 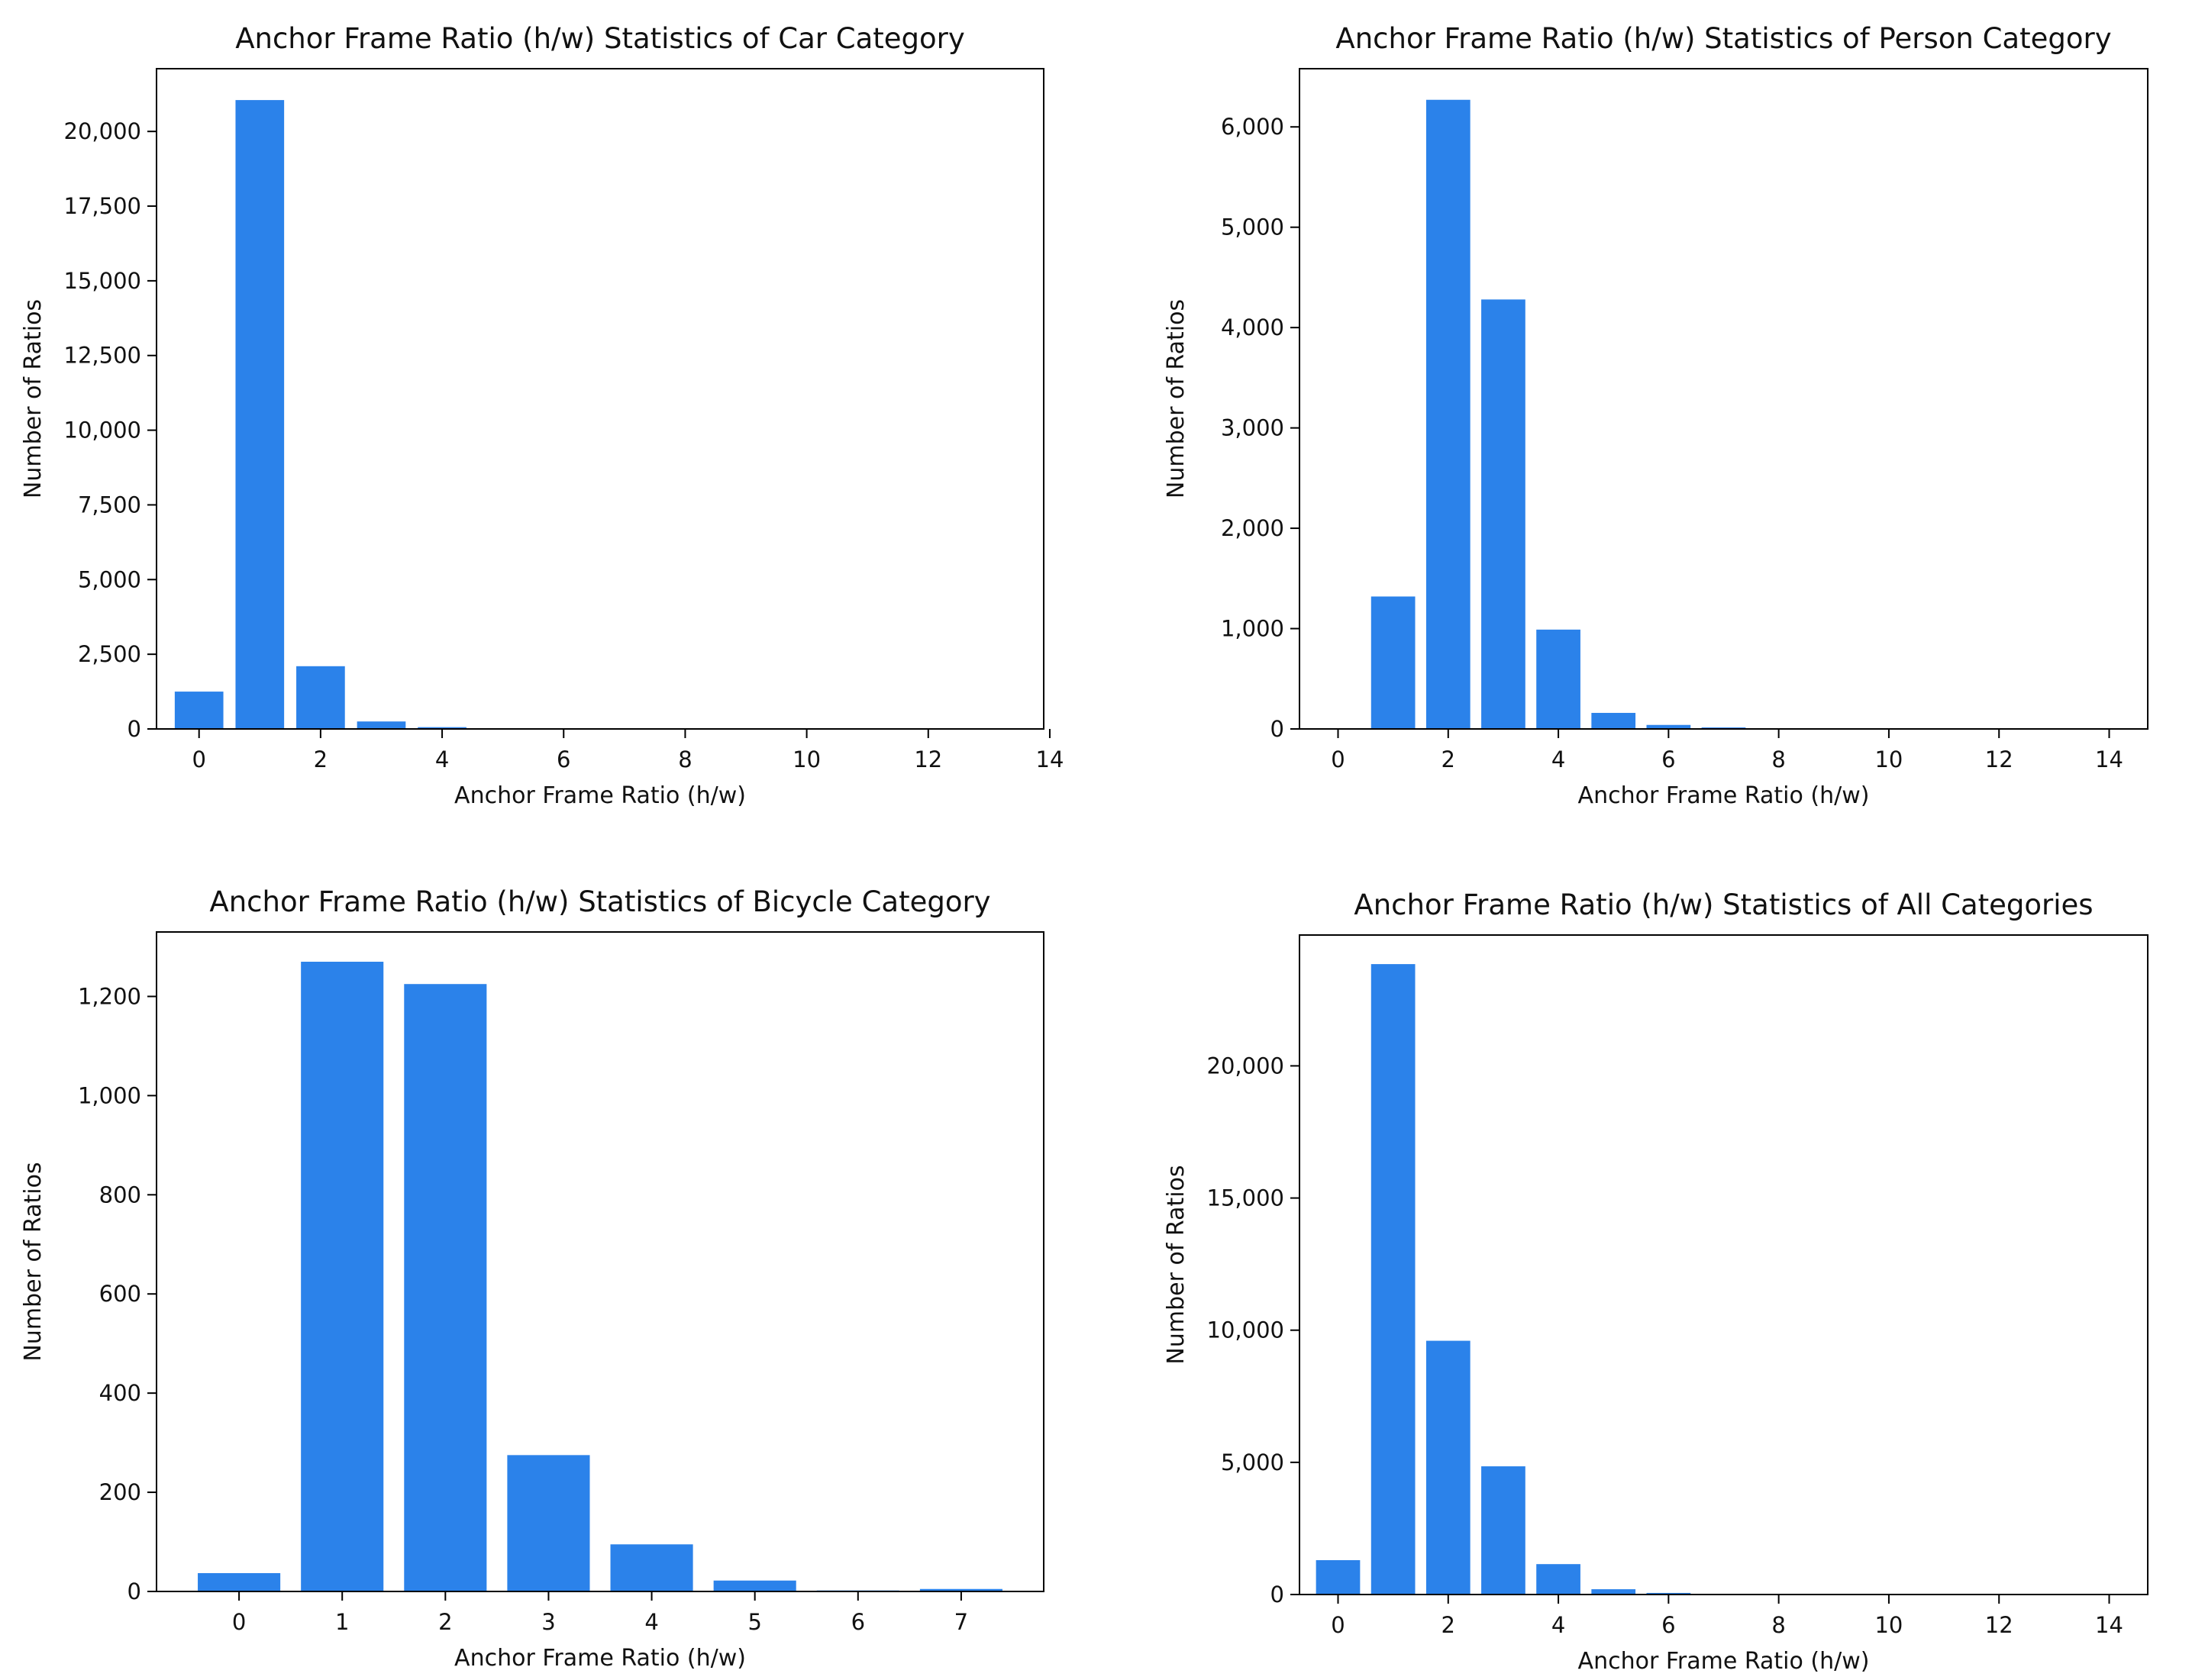 What do you see at coordinates (198, 759) in the screenshot?
I see `car-x-tick-label: 0` at bounding box center [198, 759].